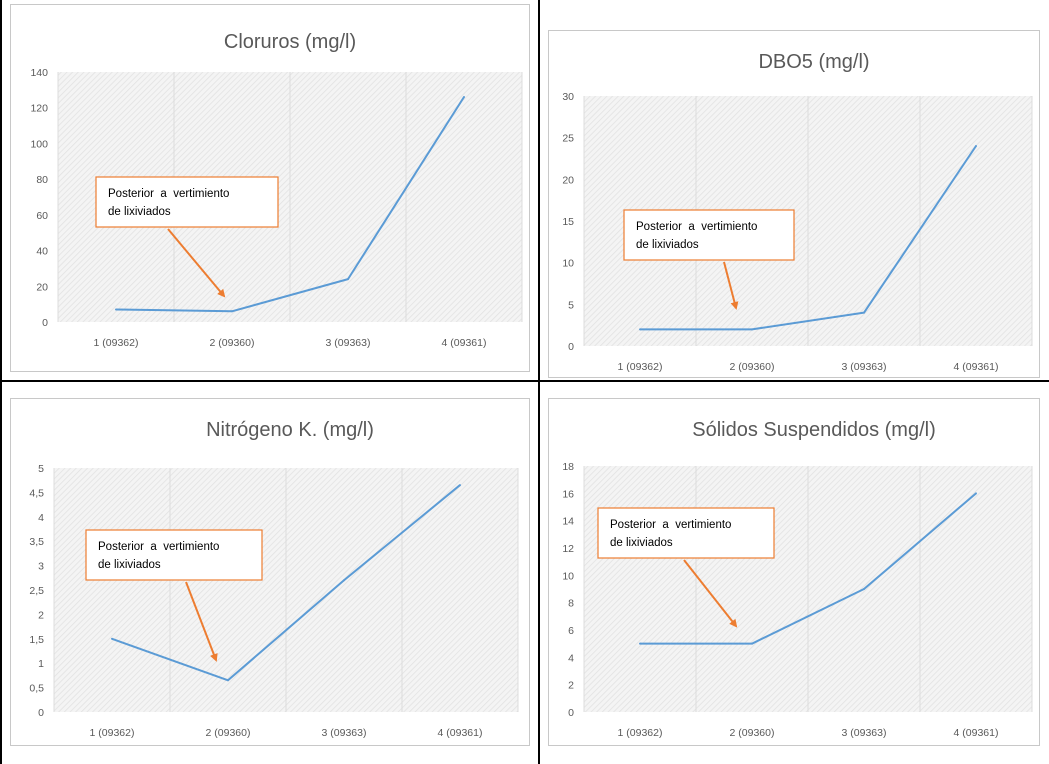 The width and height of the screenshot is (1049, 764). I want to click on y-tick-label: 2,5, so click(36, 591).